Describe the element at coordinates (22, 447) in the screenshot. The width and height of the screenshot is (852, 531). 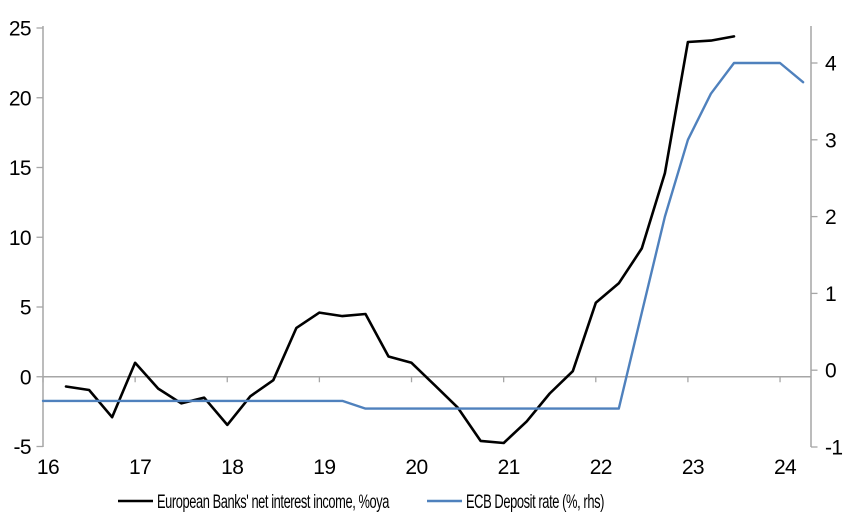
I see `y-axis-left-label: -5` at that location.